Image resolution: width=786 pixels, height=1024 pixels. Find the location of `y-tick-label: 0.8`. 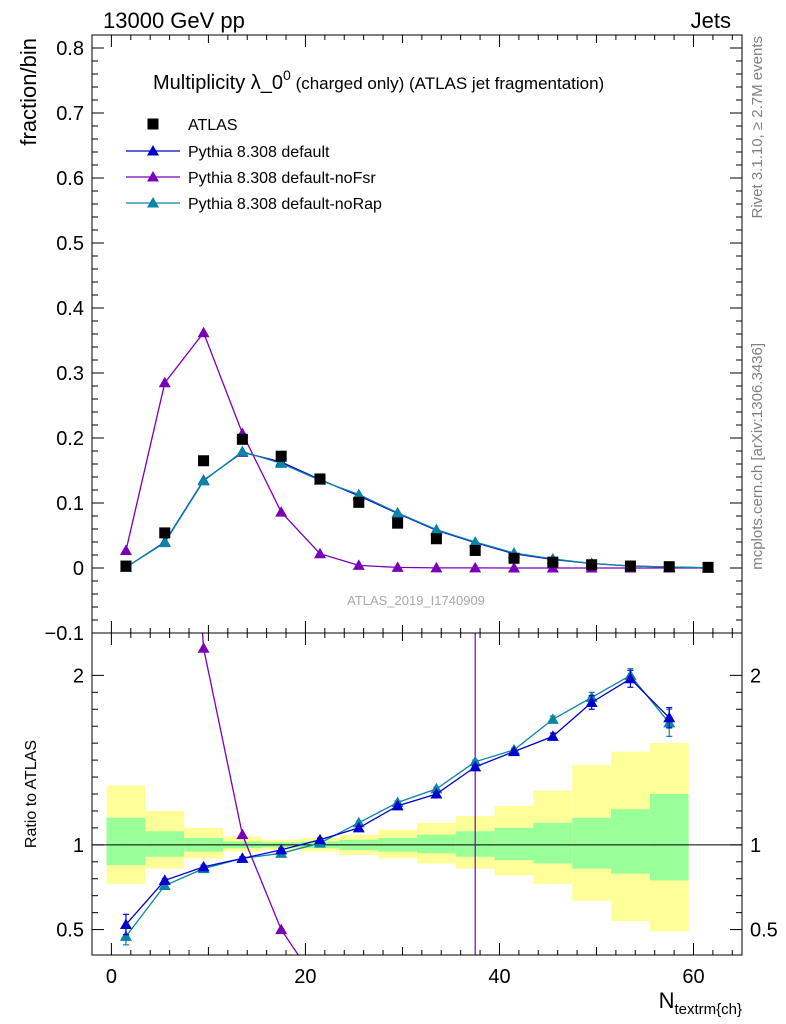

y-tick-label: 0.8 is located at coordinates (70, 49).